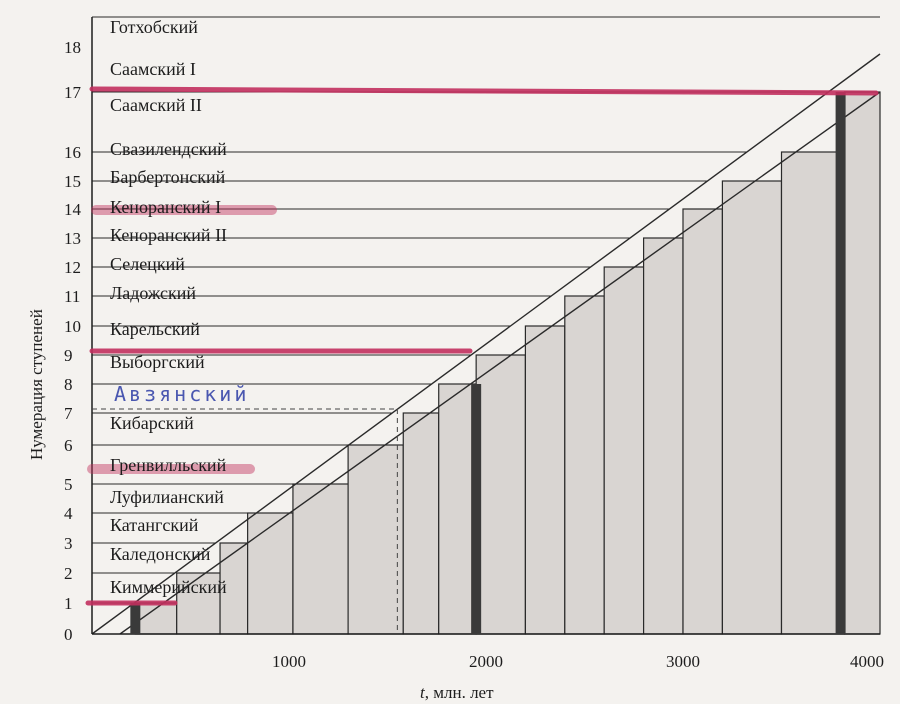 This screenshot has height=704, width=900. I want to click on x-tick-4000: 4000, so click(867, 661).